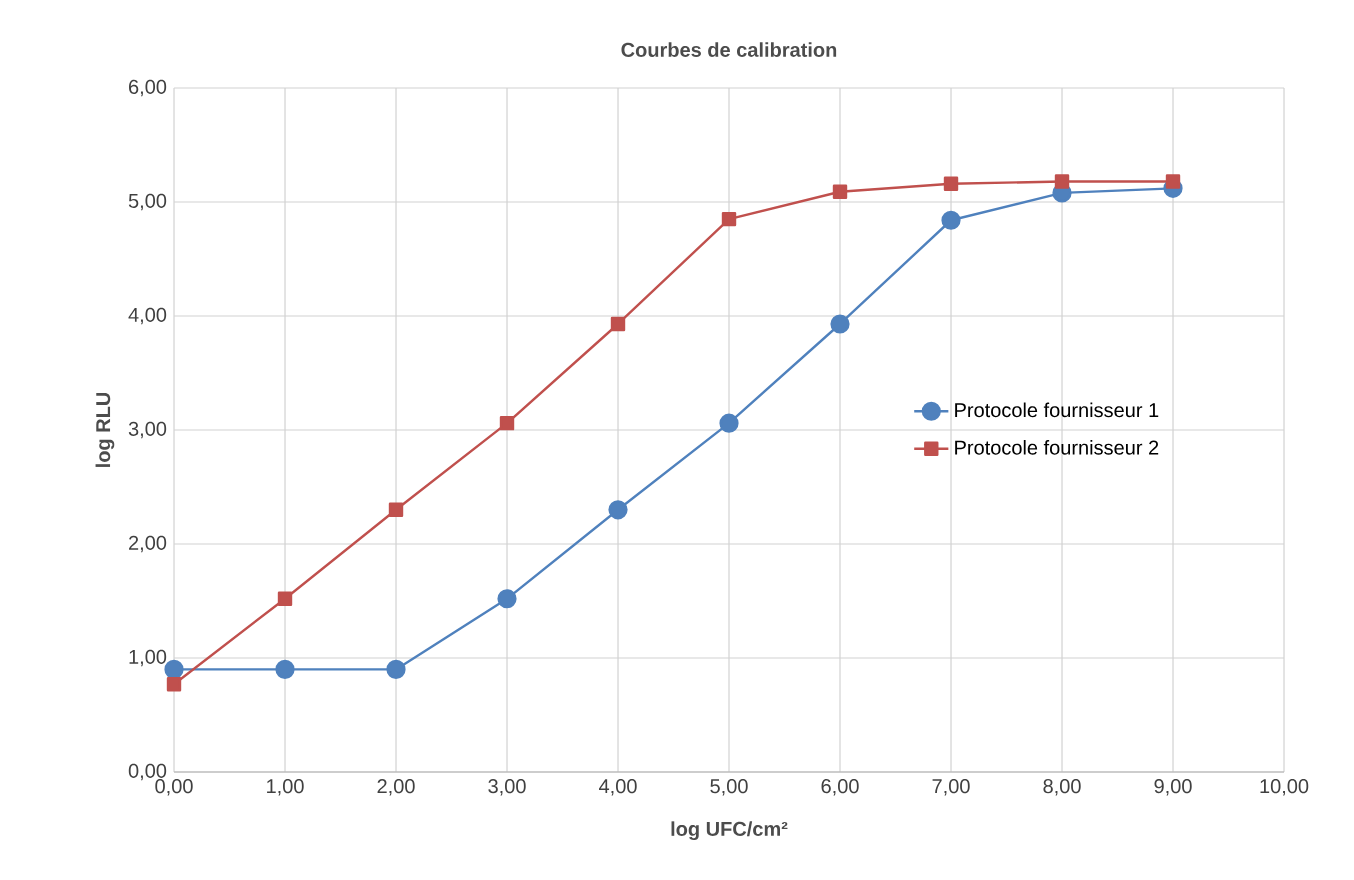  What do you see at coordinates (147, 316) in the screenshot?
I see `y-tick-label: 4,00` at bounding box center [147, 316].